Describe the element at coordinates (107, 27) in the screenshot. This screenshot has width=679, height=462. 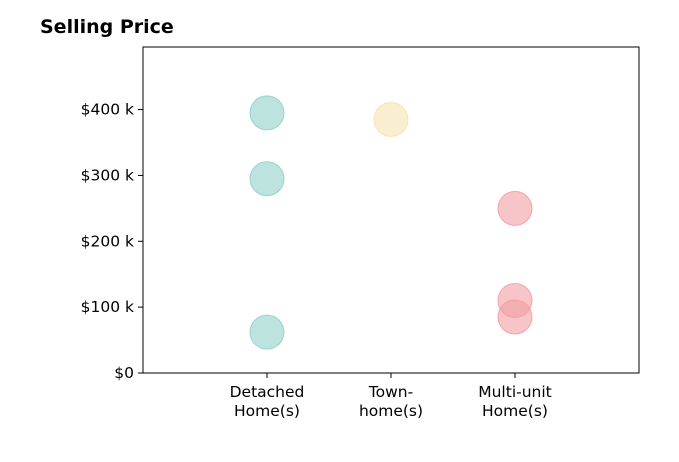
I see `chart-title: Selling Price` at that location.